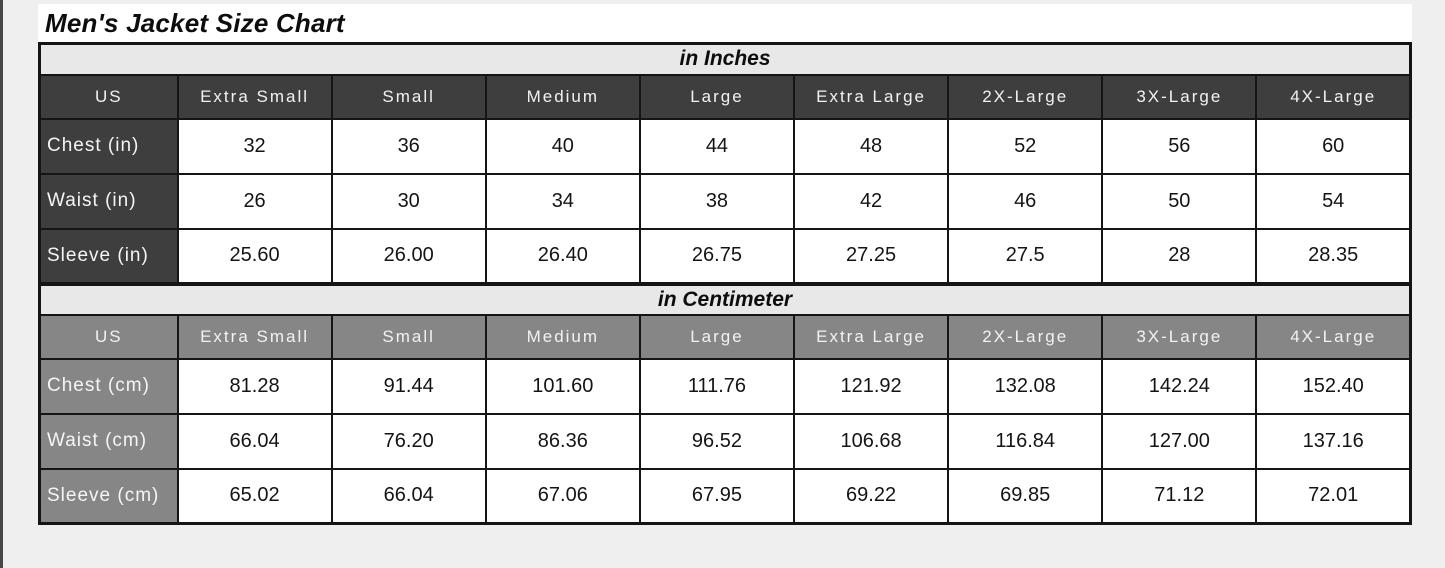 This screenshot has height=568, width=1445. Describe the element at coordinates (717, 146) in the screenshot. I see `size-value-cell: 44` at that location.